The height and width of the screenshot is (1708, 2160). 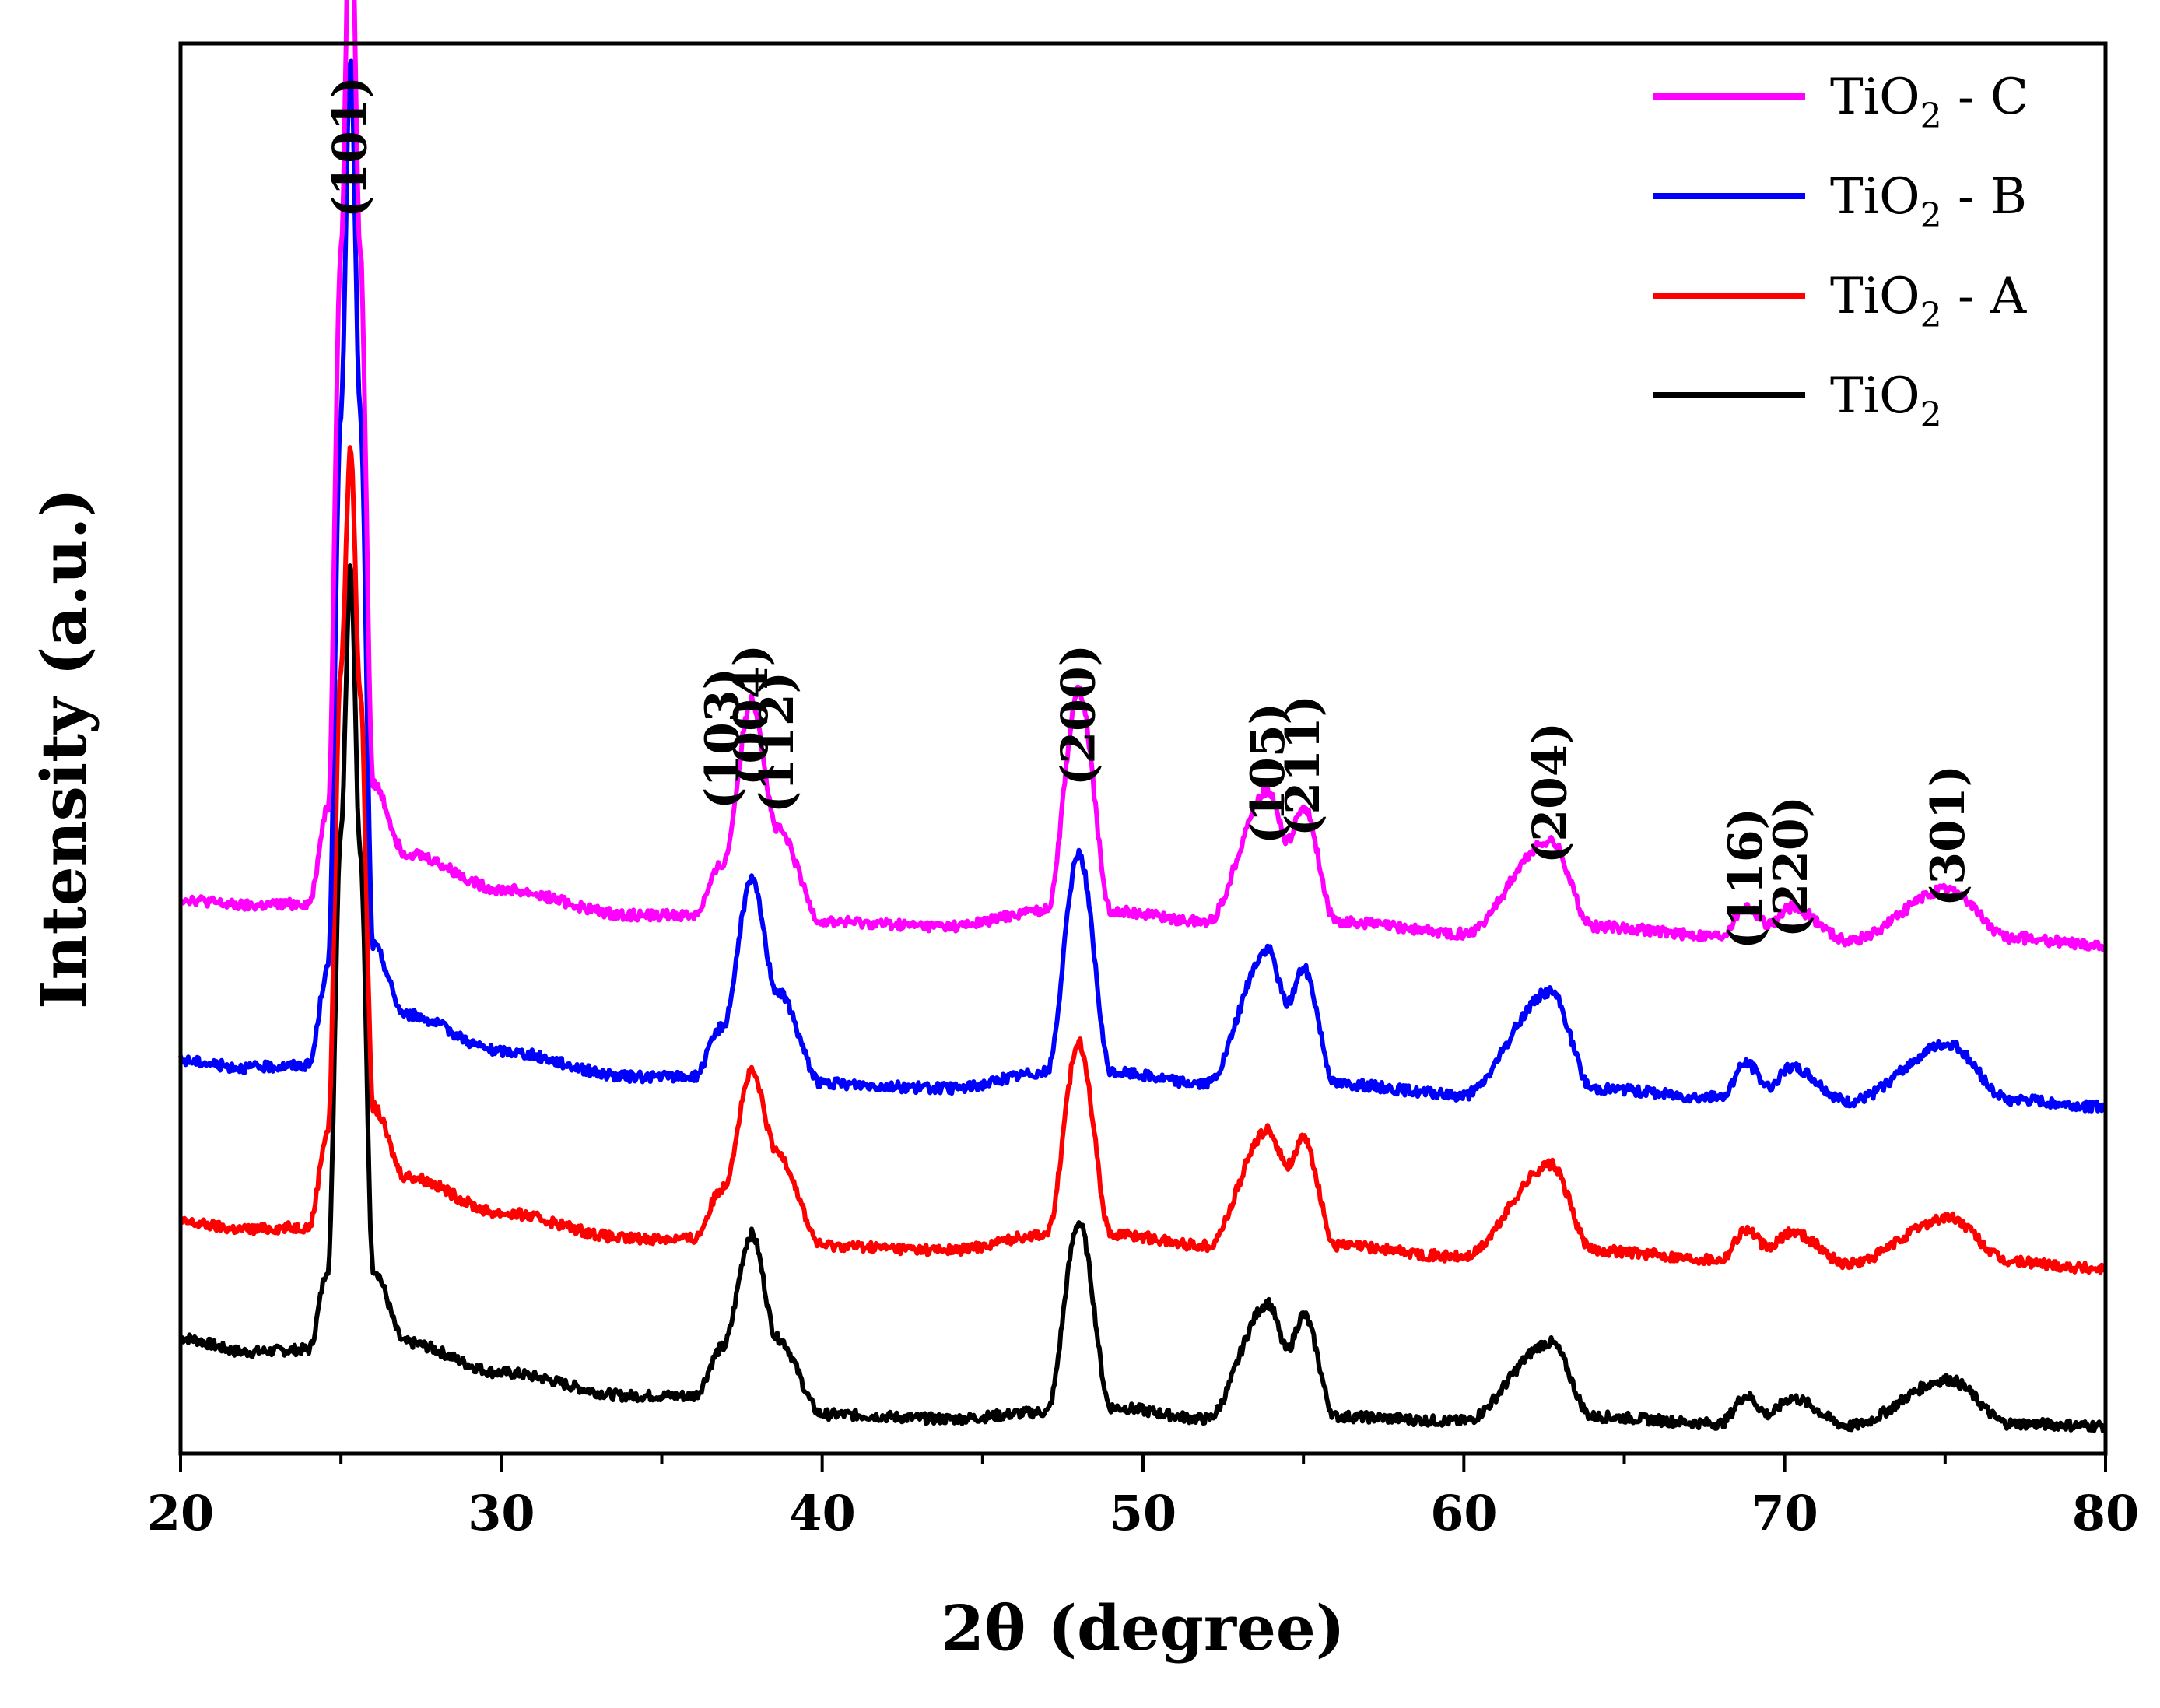 I want to click on peak-label: (105), so click(x=1268, y=773).